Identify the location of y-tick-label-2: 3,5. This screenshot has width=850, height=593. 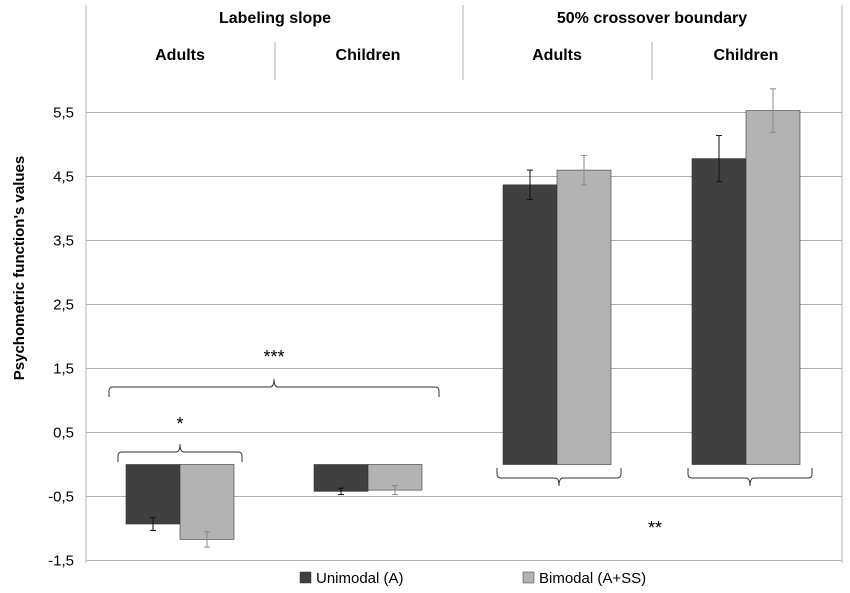
(63, 241).